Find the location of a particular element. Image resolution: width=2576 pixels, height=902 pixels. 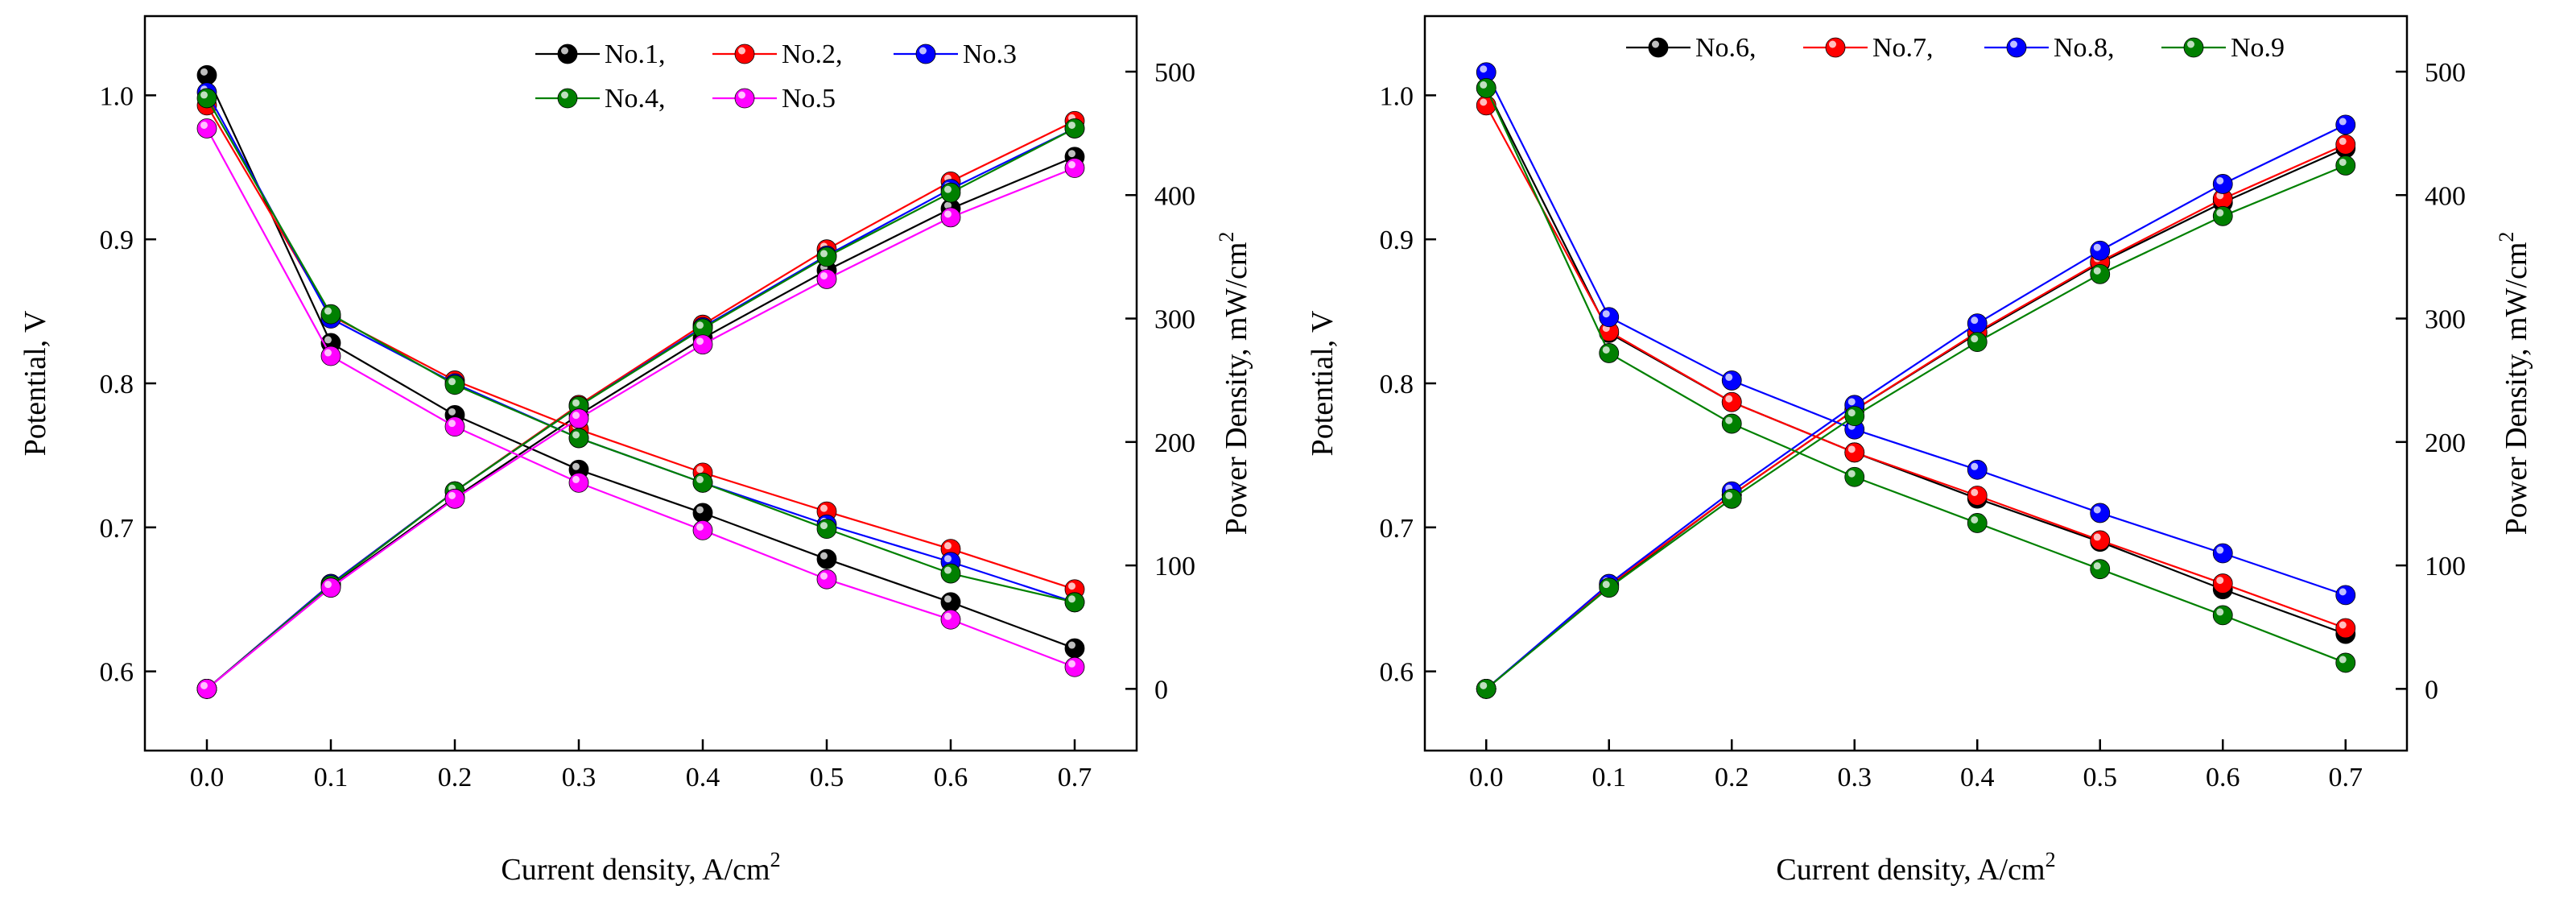

y2-tick-label: 400 is located at coordinates (1174, 196).